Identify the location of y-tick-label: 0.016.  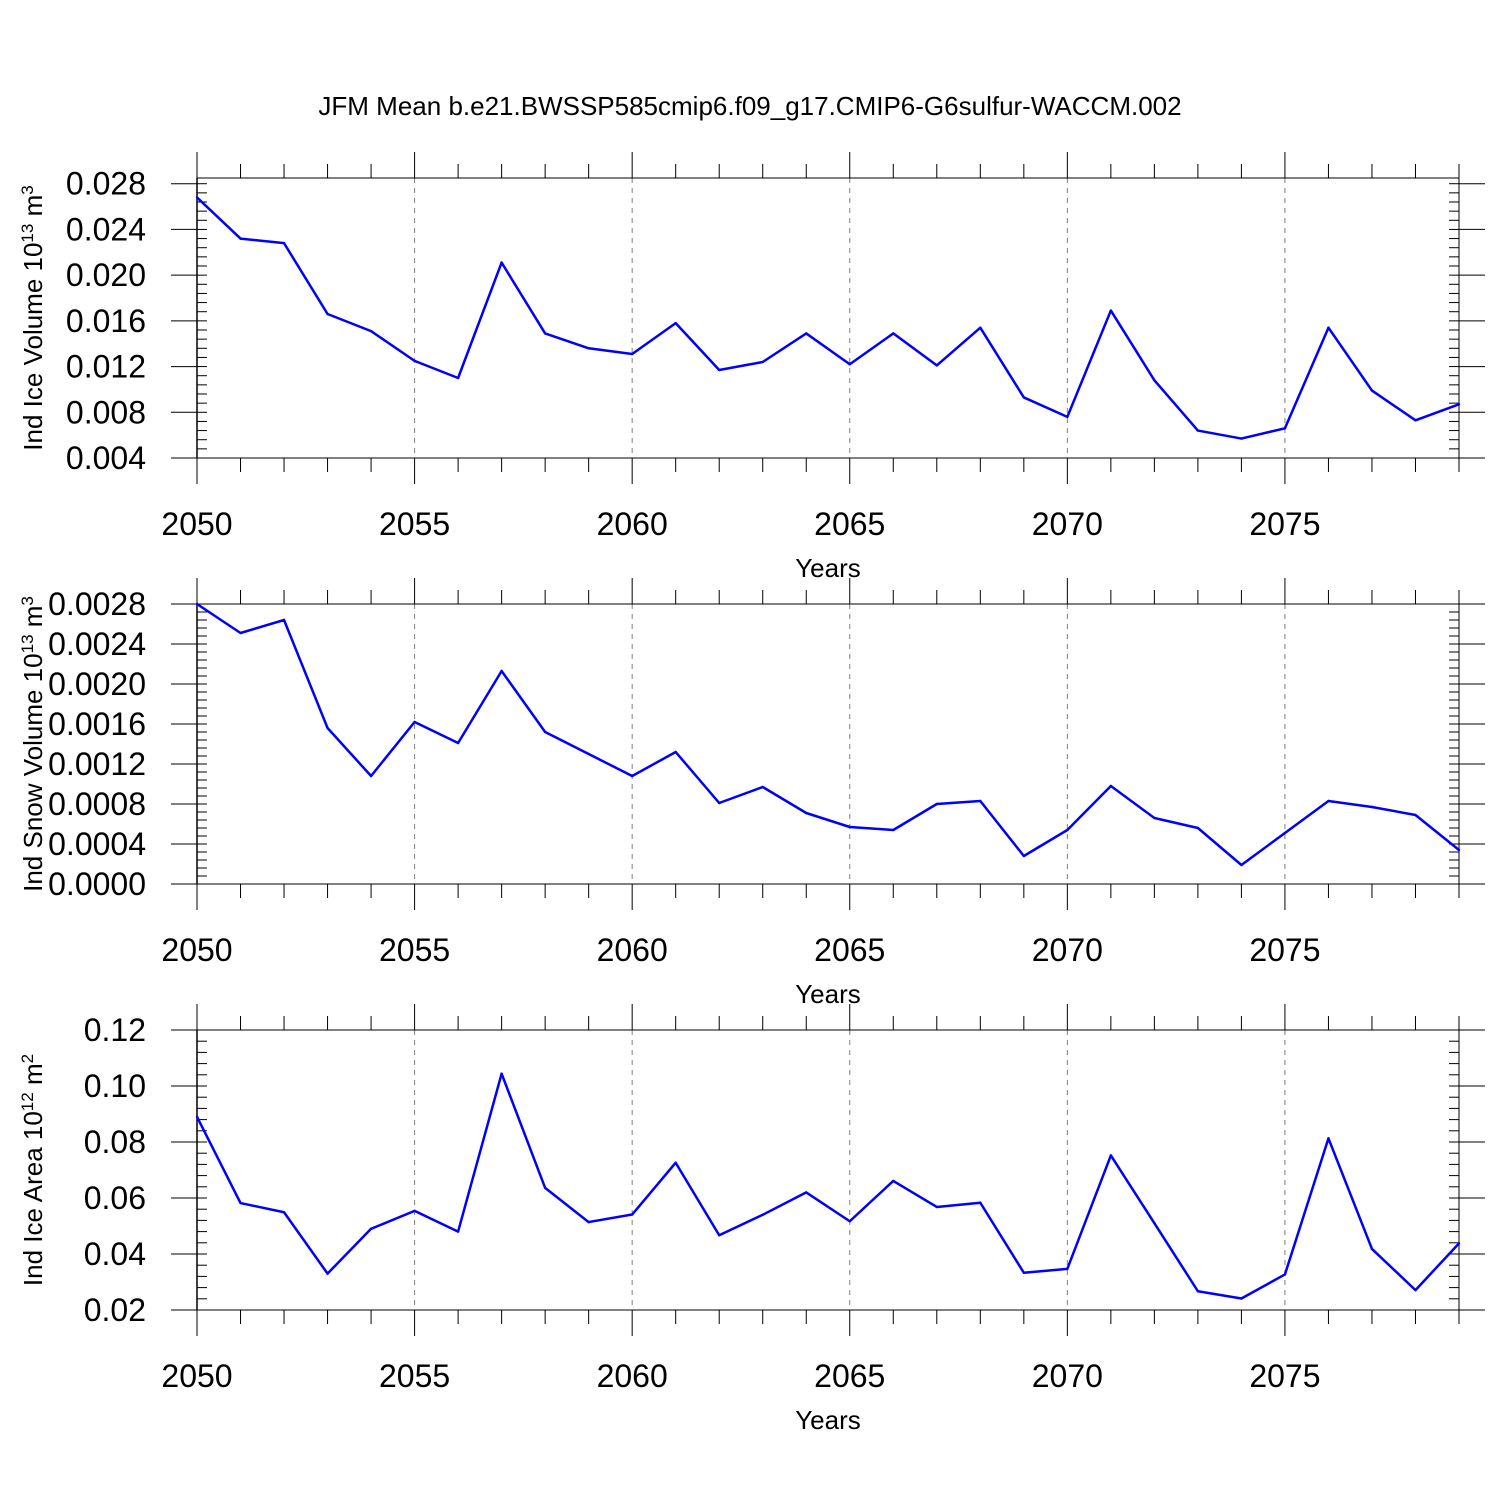
(106, 321).